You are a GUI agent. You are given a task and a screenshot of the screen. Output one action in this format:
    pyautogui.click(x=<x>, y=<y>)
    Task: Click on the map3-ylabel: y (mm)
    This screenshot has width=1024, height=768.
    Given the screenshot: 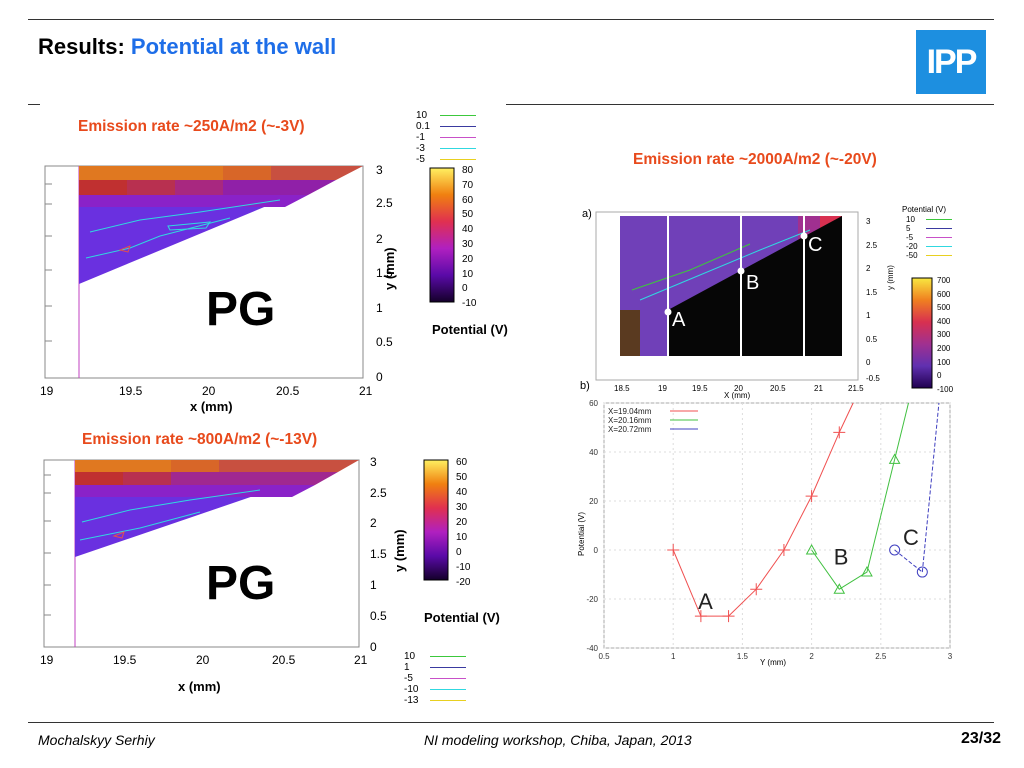 What is the action you would take?
    pyautogui.click(x=890, y=277)
    